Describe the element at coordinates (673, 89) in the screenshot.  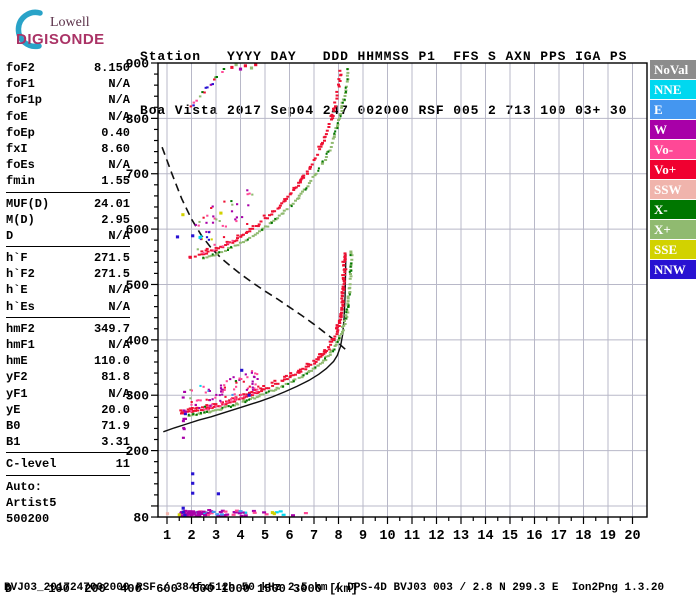
I see `legend-item-nne: NNE` at that location.